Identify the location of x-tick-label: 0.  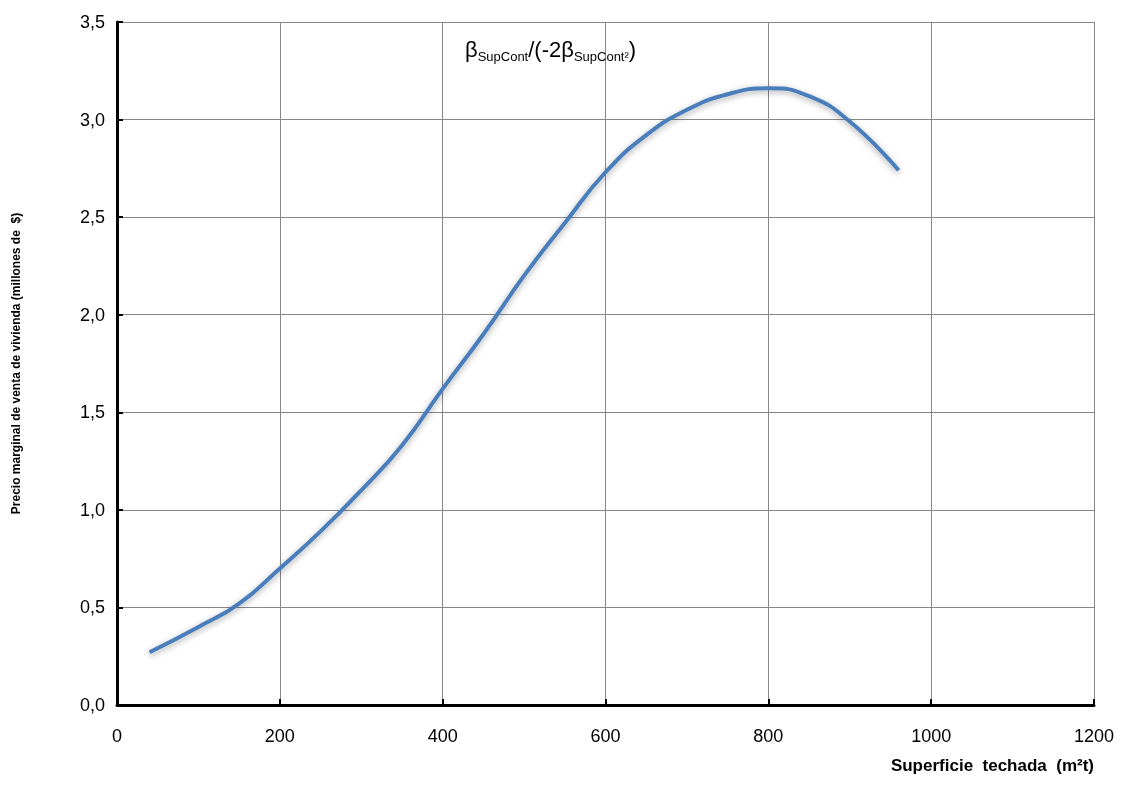
(117, 736).